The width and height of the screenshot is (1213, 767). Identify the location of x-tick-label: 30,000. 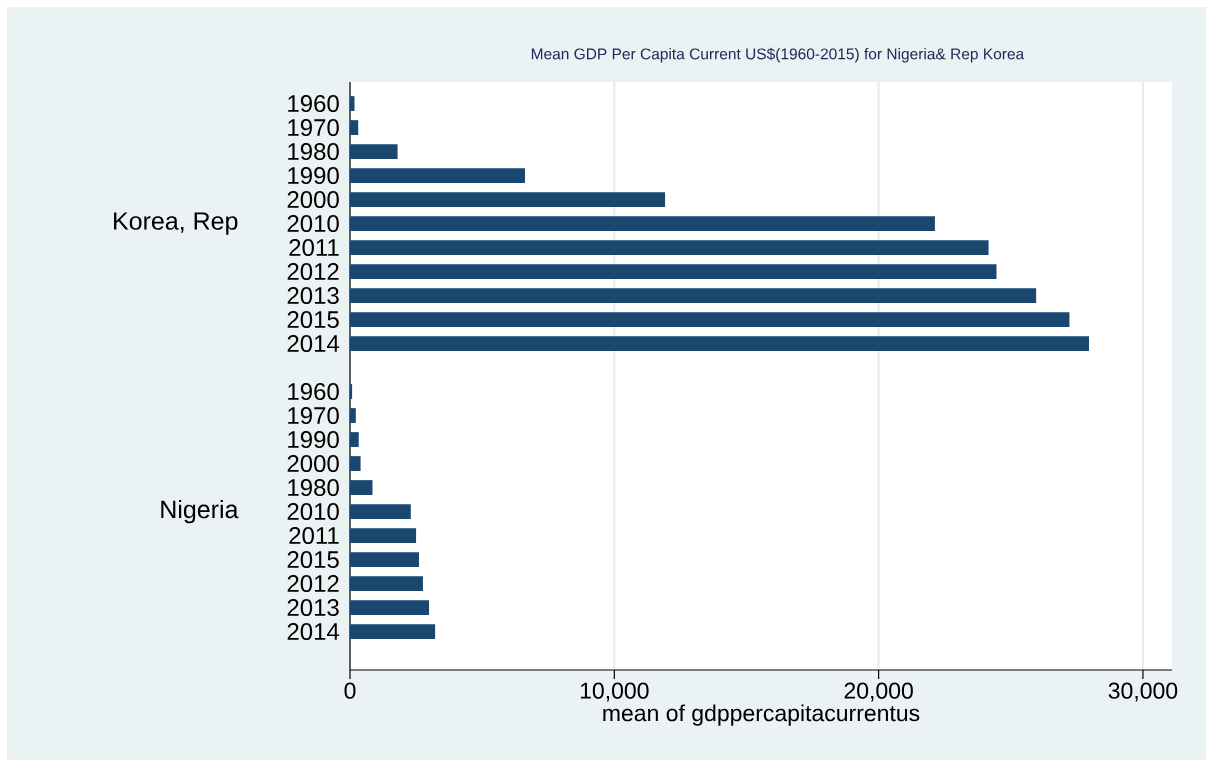
(1143, 692).